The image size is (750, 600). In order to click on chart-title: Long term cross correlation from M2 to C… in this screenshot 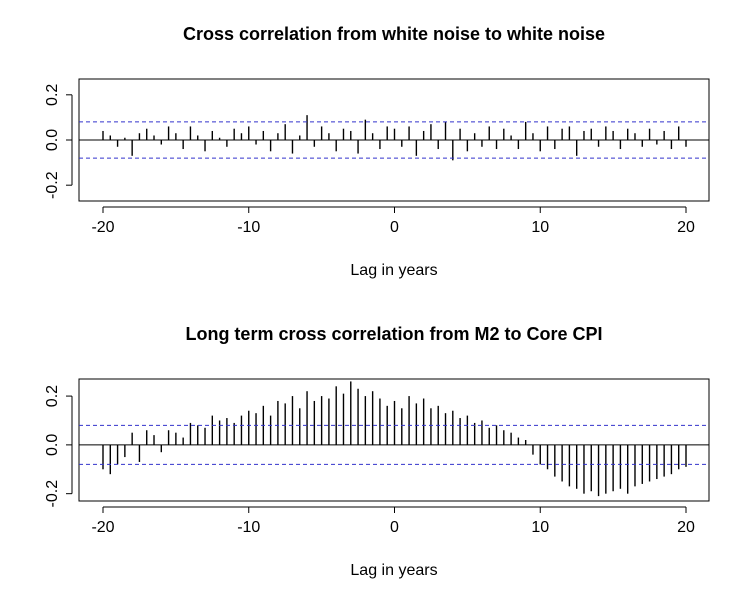, I will do `click(393, 334)`.